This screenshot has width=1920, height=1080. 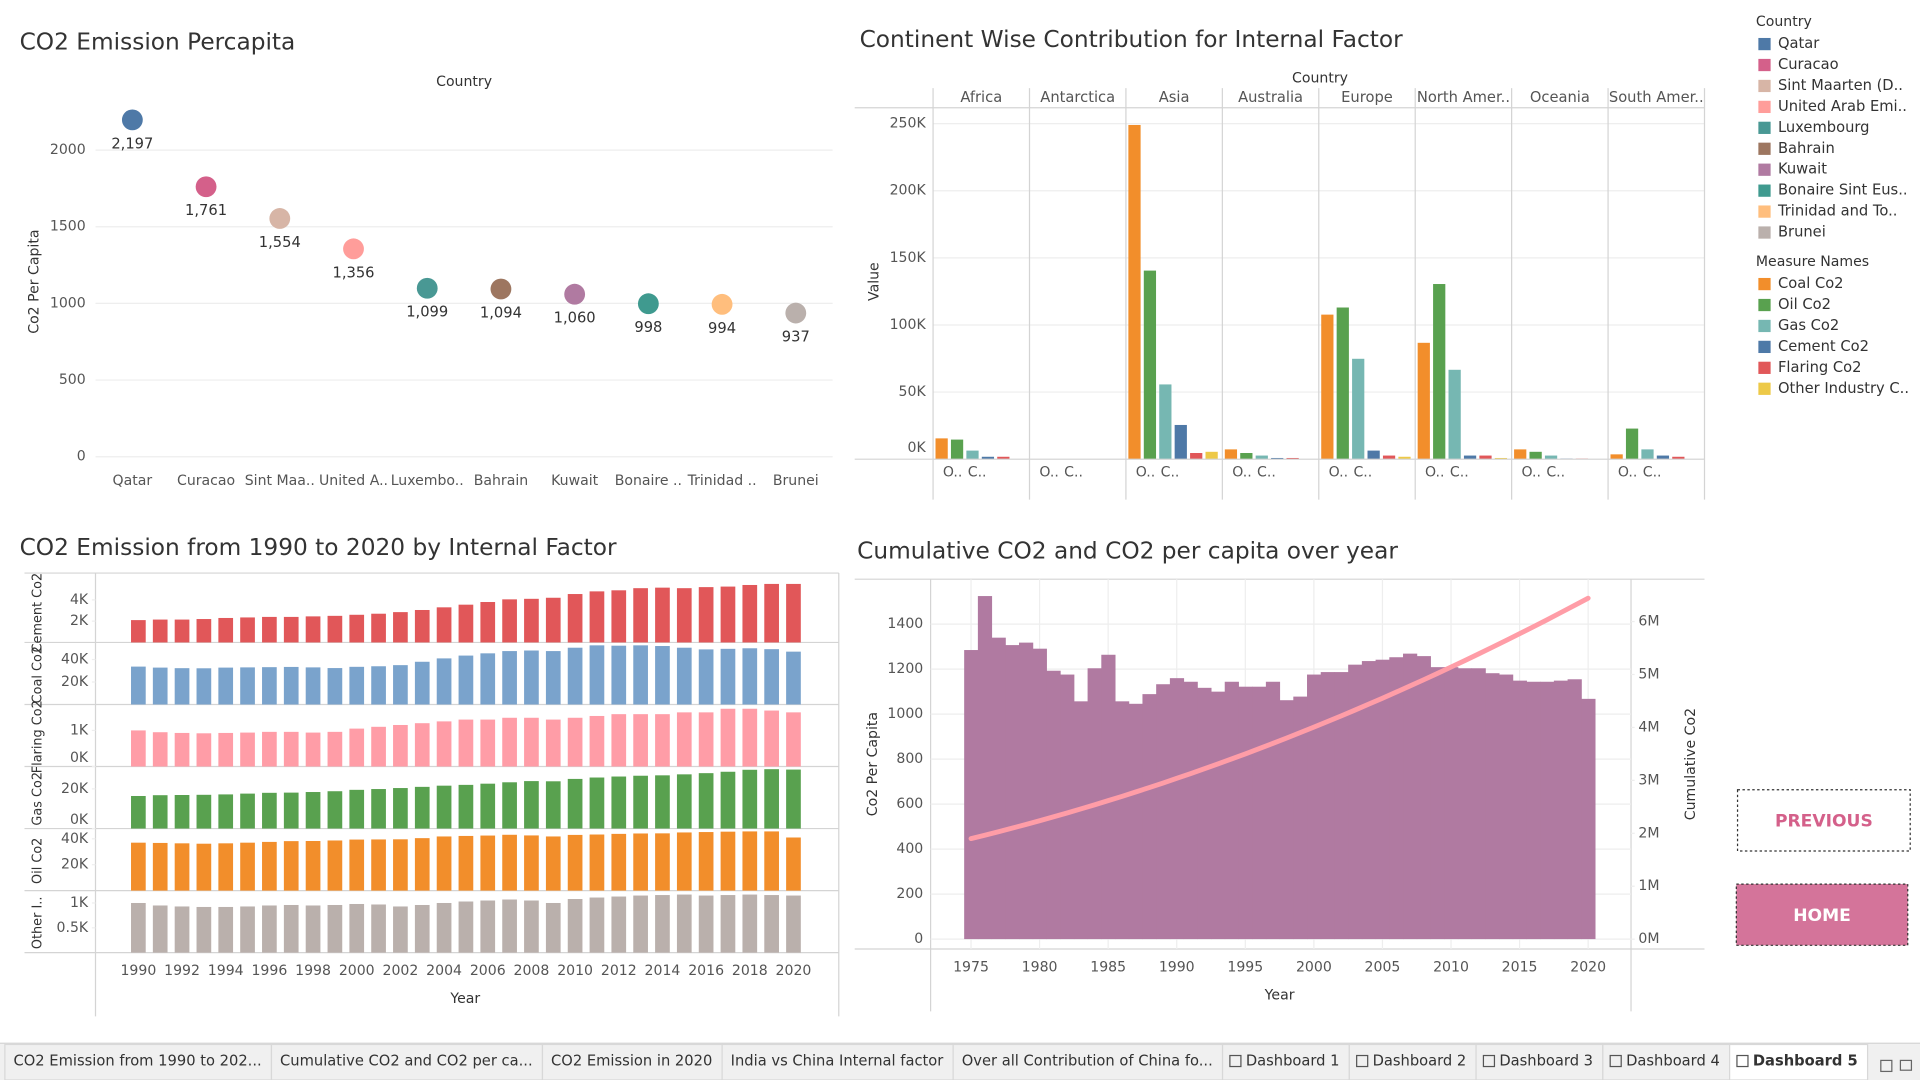 I want to click on tab: India vs China Internal factor, so click(x=837, y=1061).